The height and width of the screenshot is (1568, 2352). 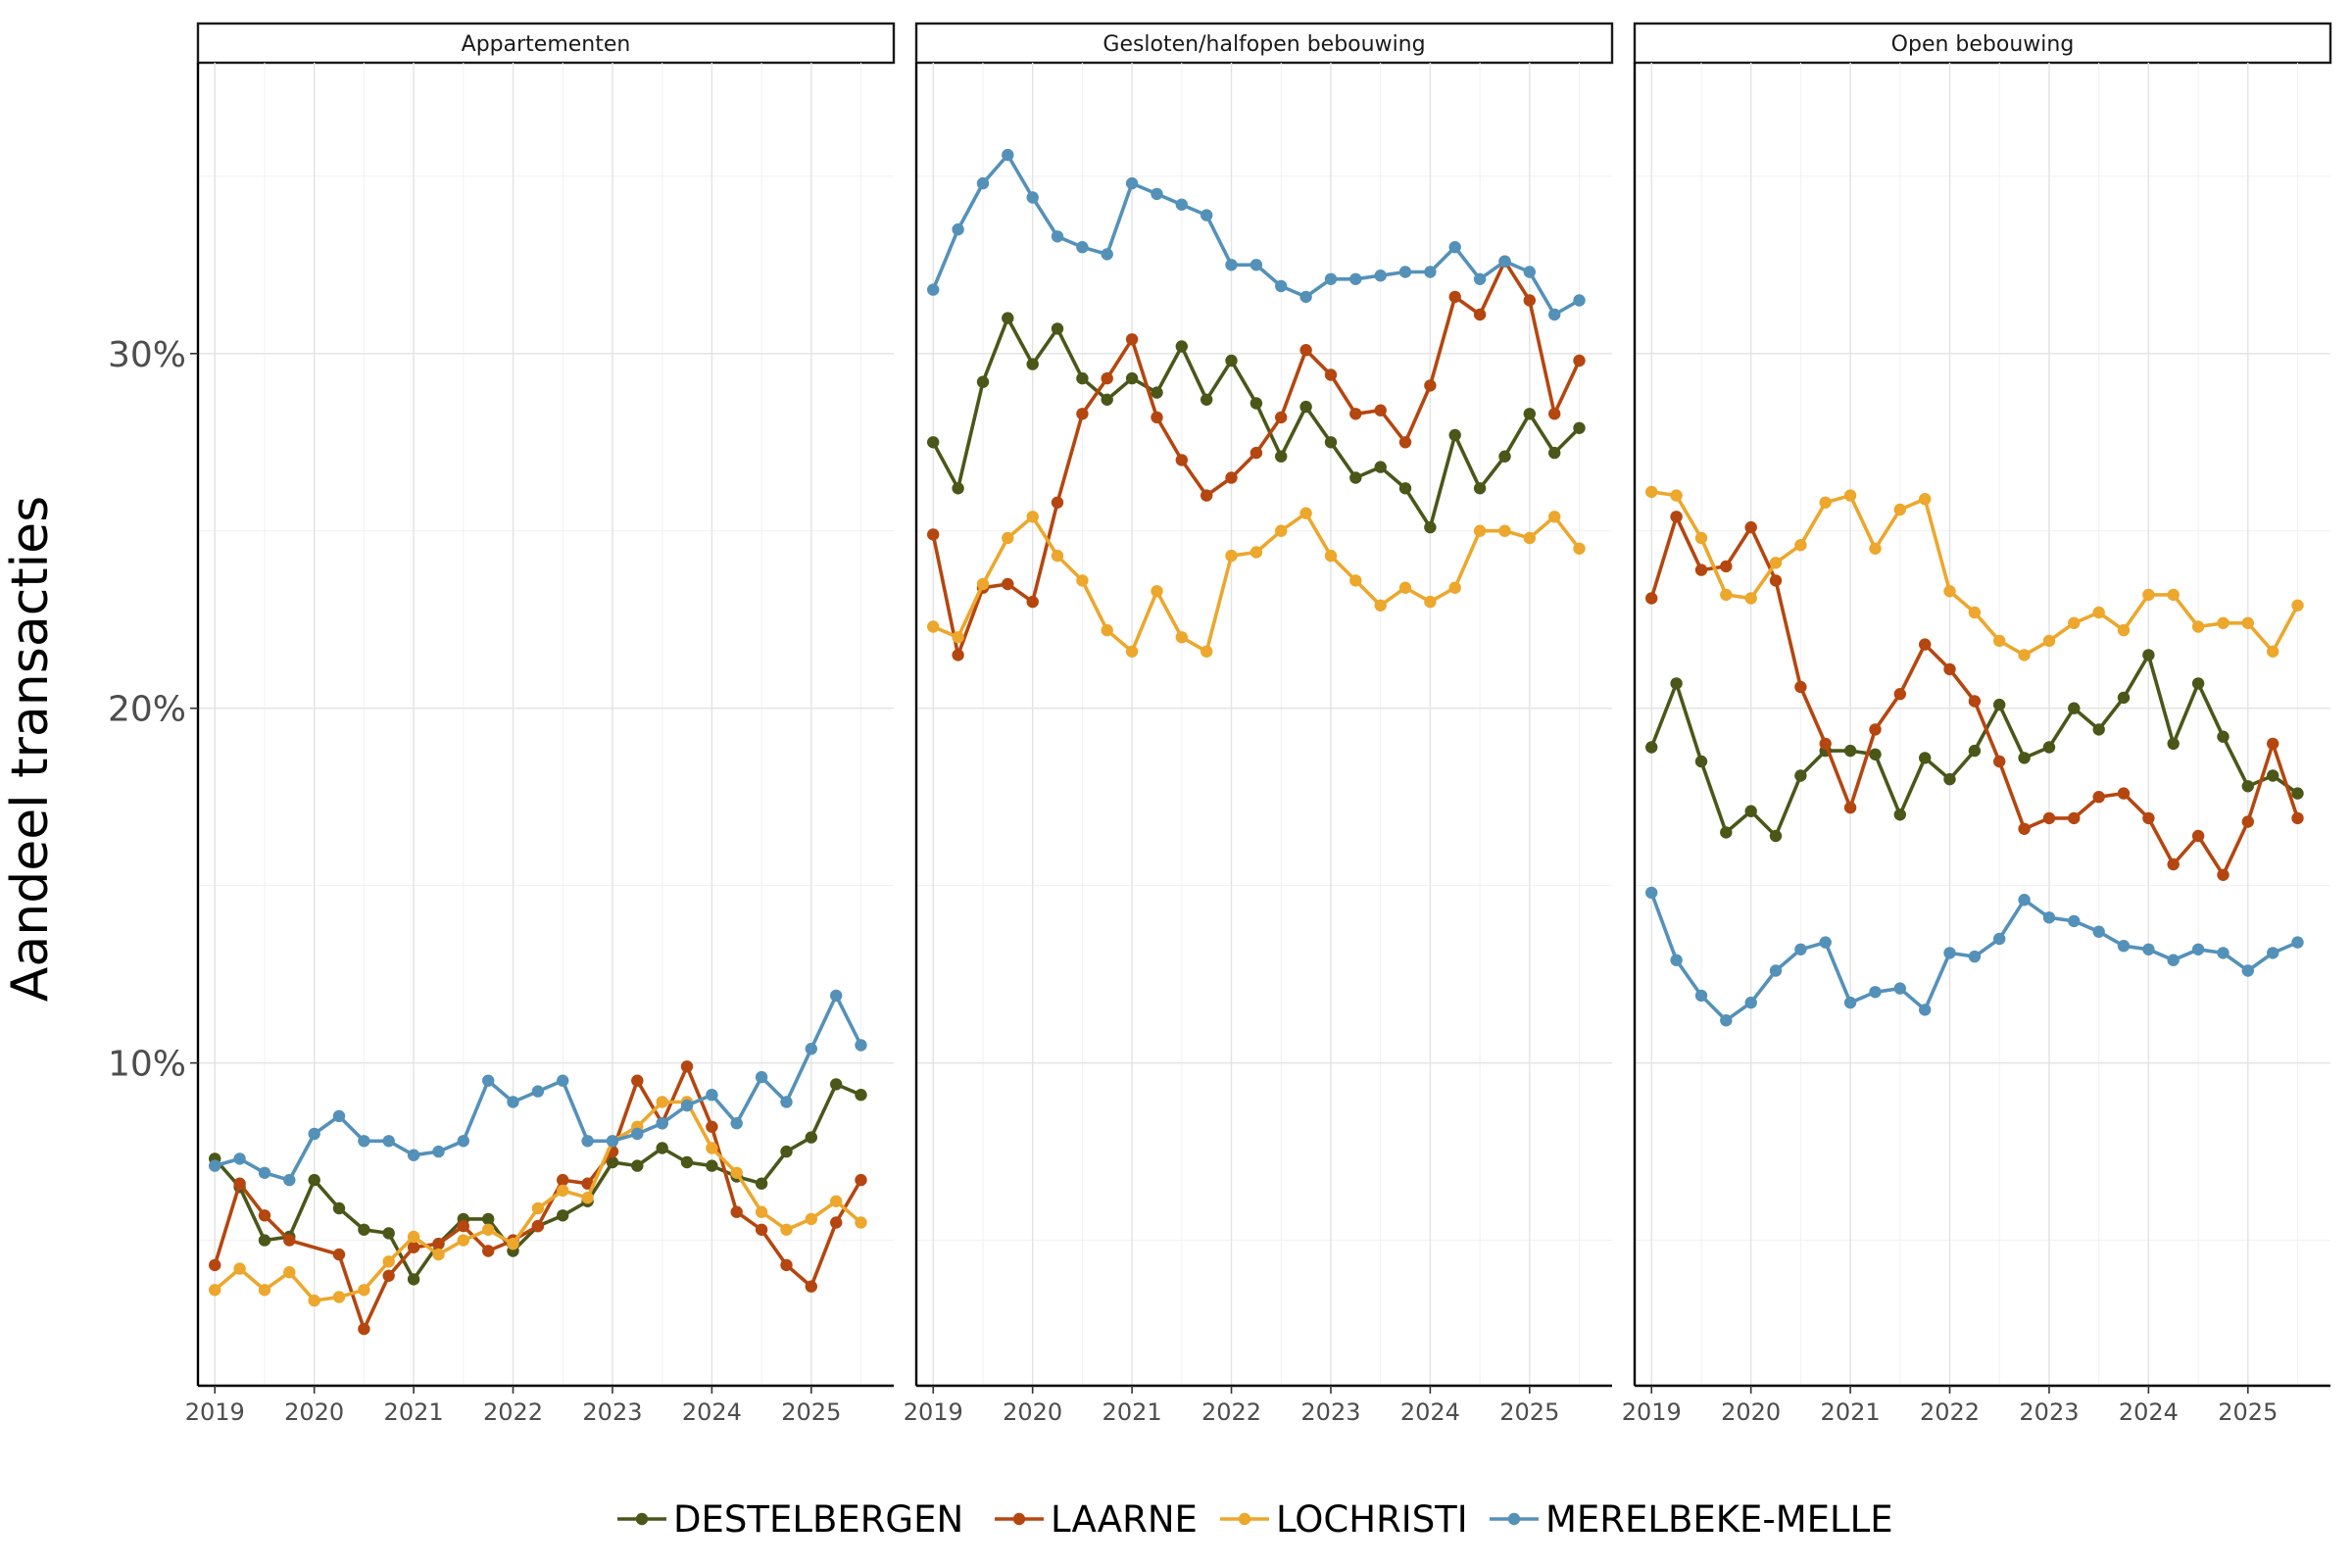 What do you see at coordinates (1263, 44) in the screenshot?
I see `panel-title: Gesloten/halfopen bebouwing` at bounding box center [1263, 44].